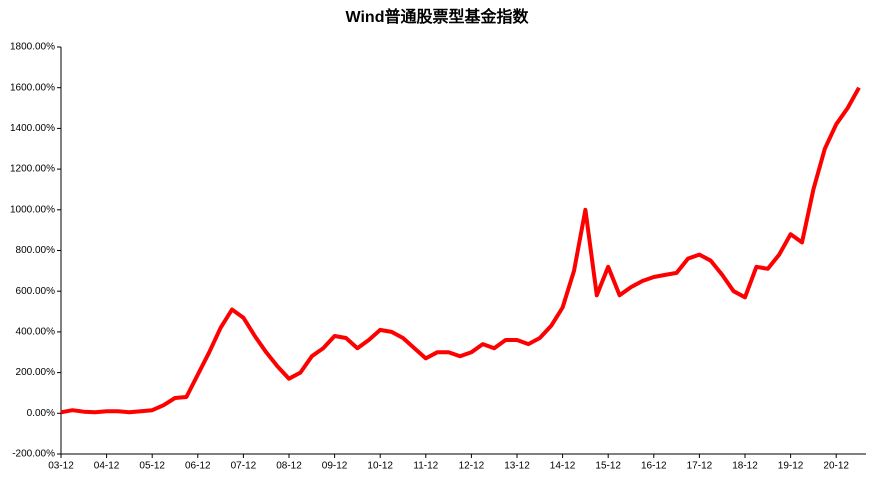  I want to click on x-tick-label: 12-12, so click(472, 466).